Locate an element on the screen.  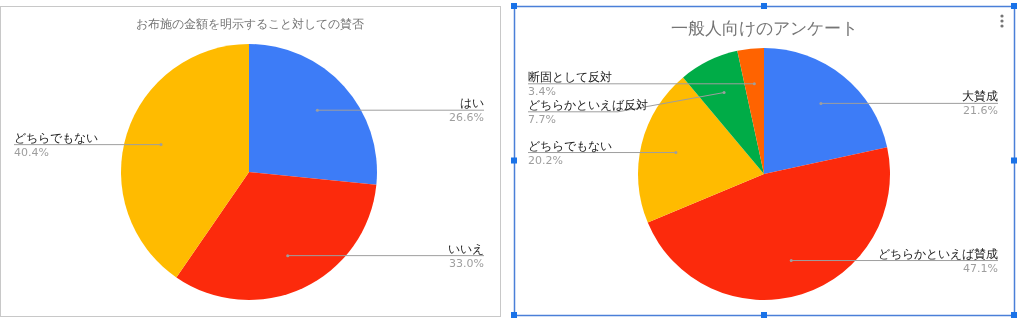
data-label: 47.1% is located at coordinates (980, 268).